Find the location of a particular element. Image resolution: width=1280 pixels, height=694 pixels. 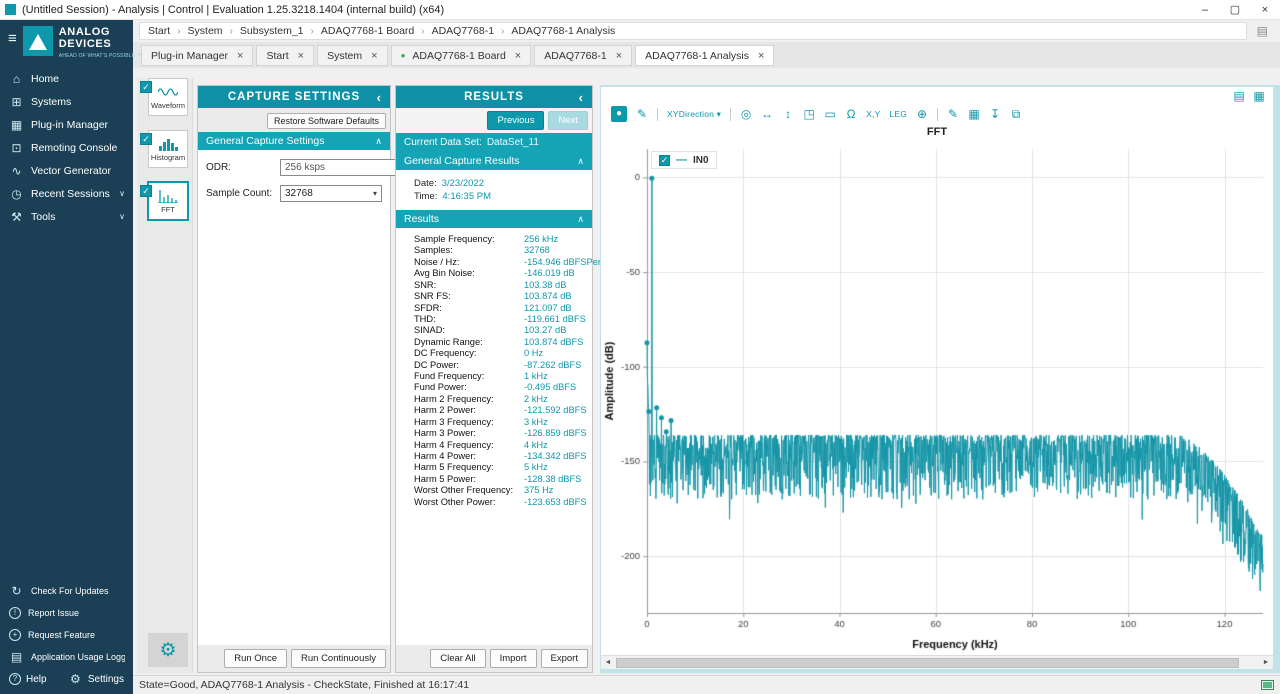

tab-start: Start × is located at coordinates (285, 55).